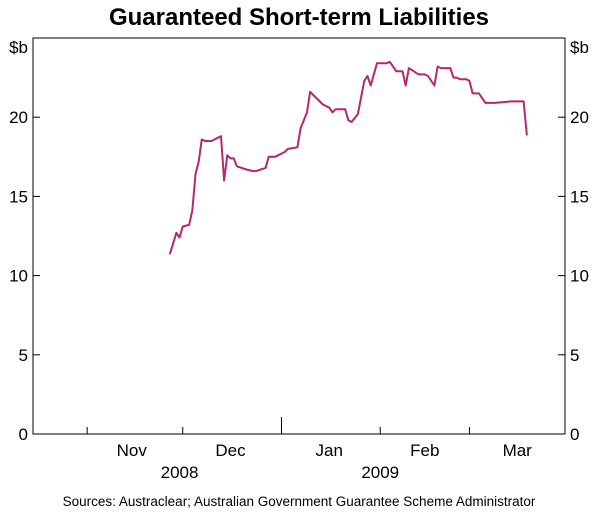  I want to click on y-tick-label-right: 5, so click(574, 355).